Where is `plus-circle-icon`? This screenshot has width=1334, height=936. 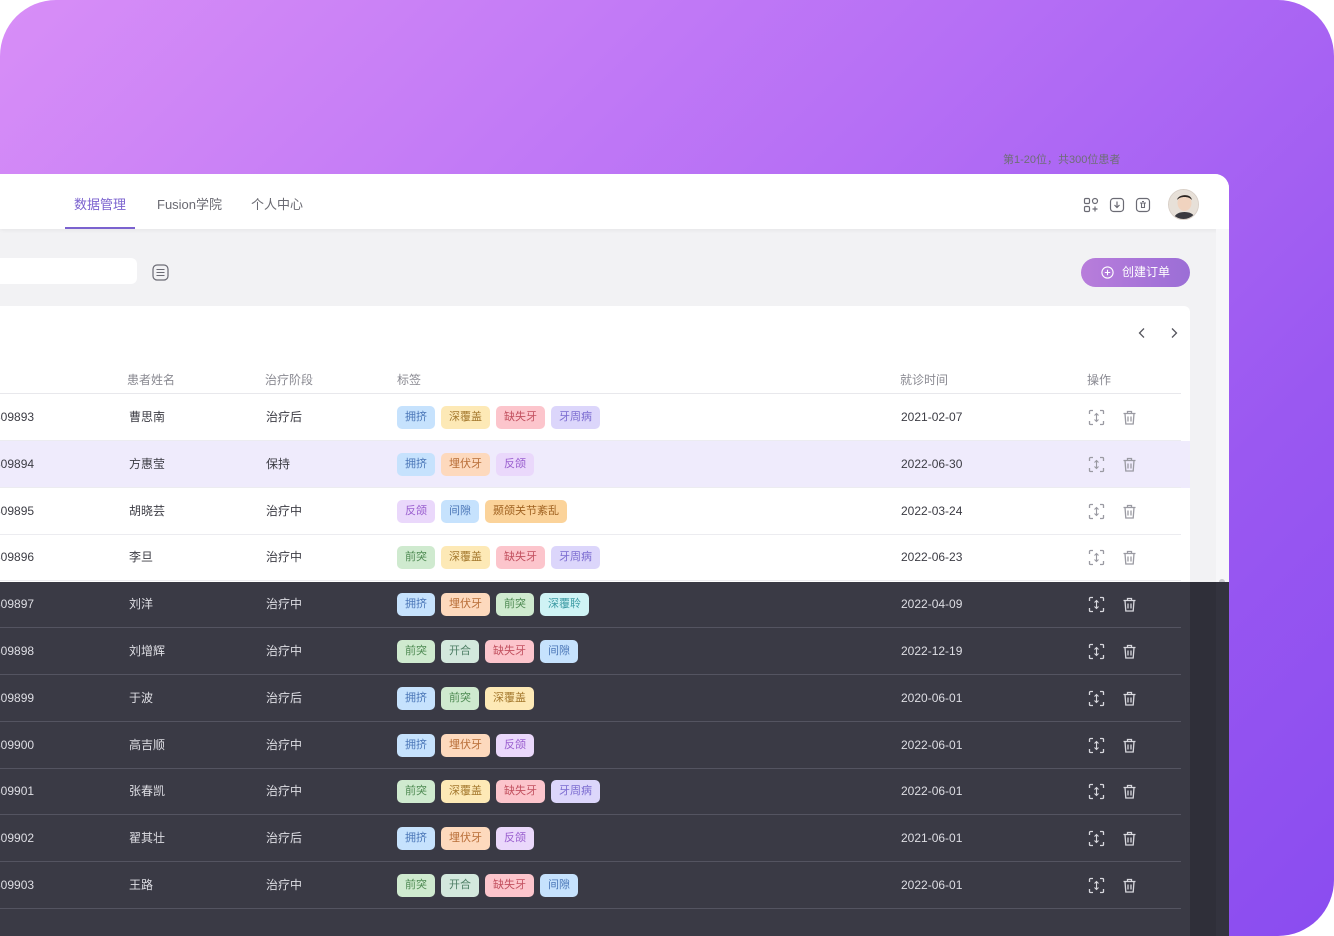
plus-circle-icon is located at coordinates (1107, 272).